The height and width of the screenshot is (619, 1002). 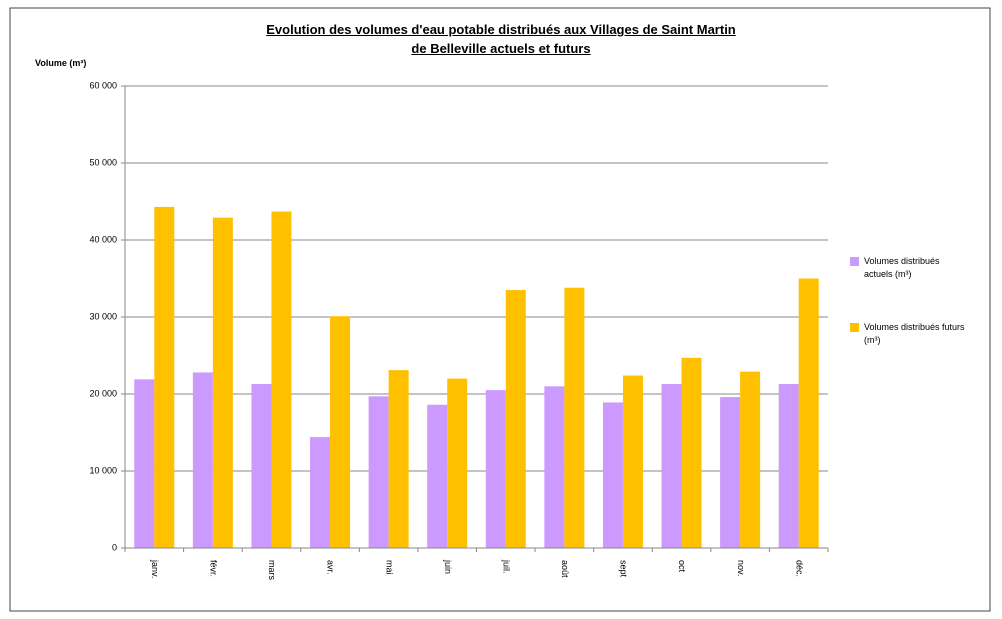 What do you see at coordinates (506, 566) in the screenshot?
I see `x-tick-label: juil.` at bounding box center [506, 566].